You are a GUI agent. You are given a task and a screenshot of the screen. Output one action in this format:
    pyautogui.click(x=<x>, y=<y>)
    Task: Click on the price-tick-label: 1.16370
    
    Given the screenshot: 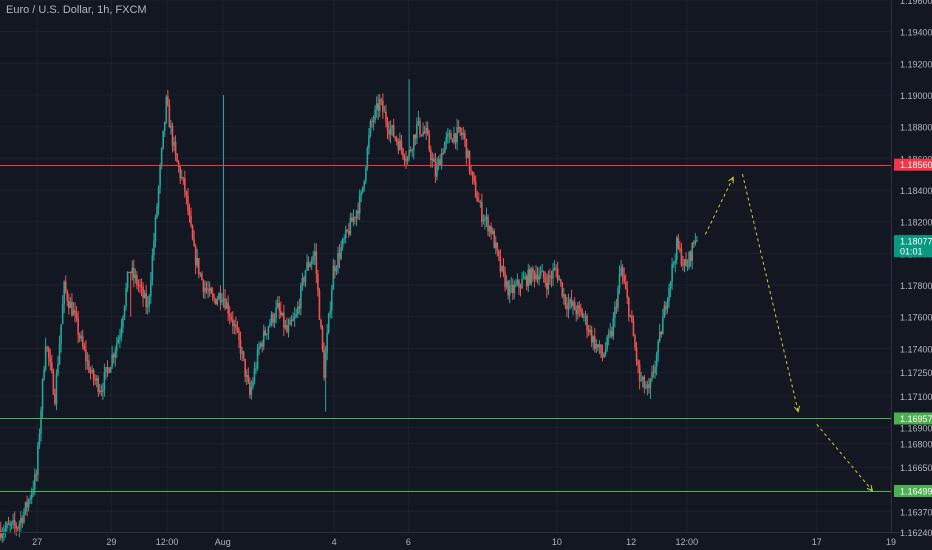 What is the action you would take?
    pyautogui.click(x=916, y=512)
    